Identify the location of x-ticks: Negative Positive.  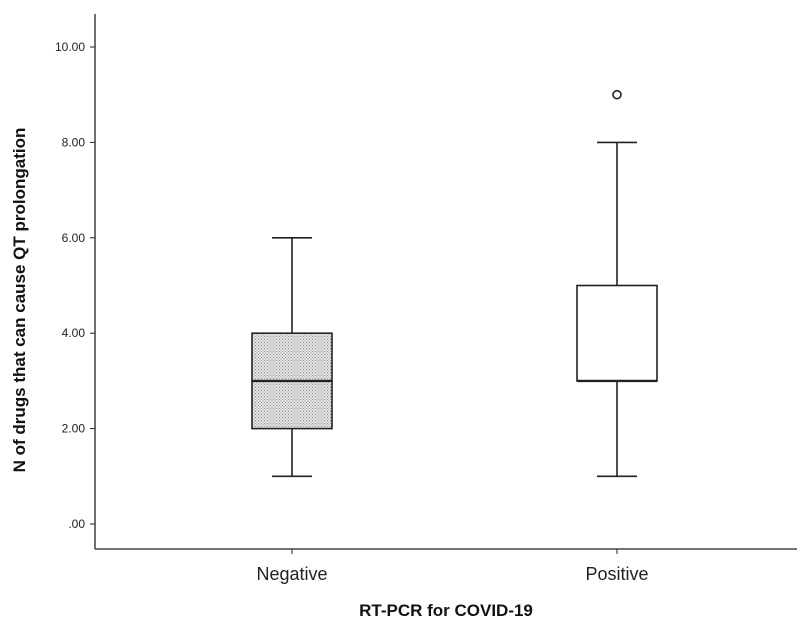
(452, 566).